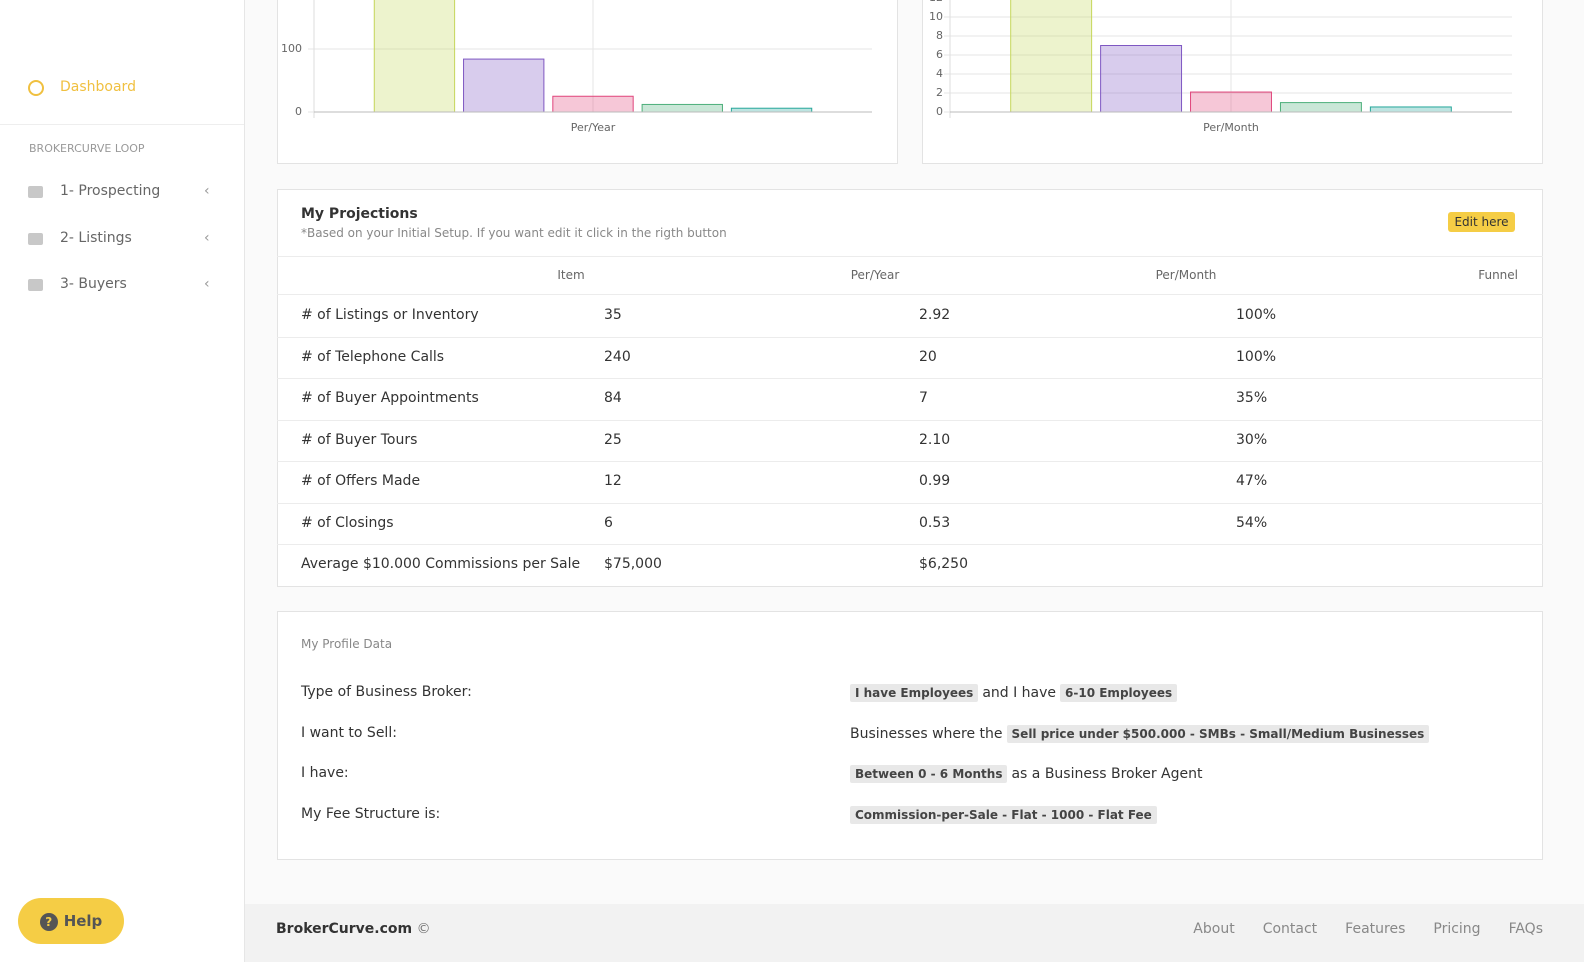  Describe the element at coordinates (935, 315) in the screenshot. I see `table-cell: 2.92` at that location.